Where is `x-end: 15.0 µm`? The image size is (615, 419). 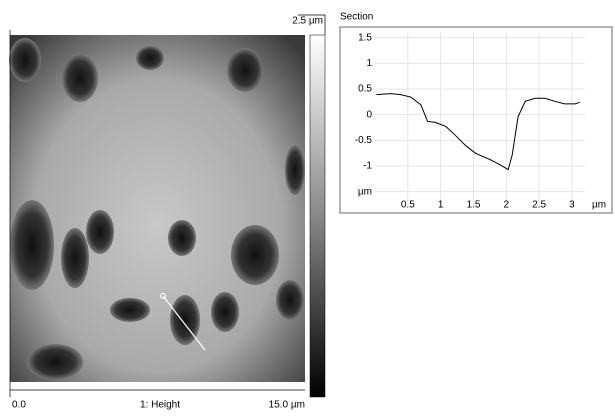 x-end: 15.0 µm is located at coordinates (287, 405).